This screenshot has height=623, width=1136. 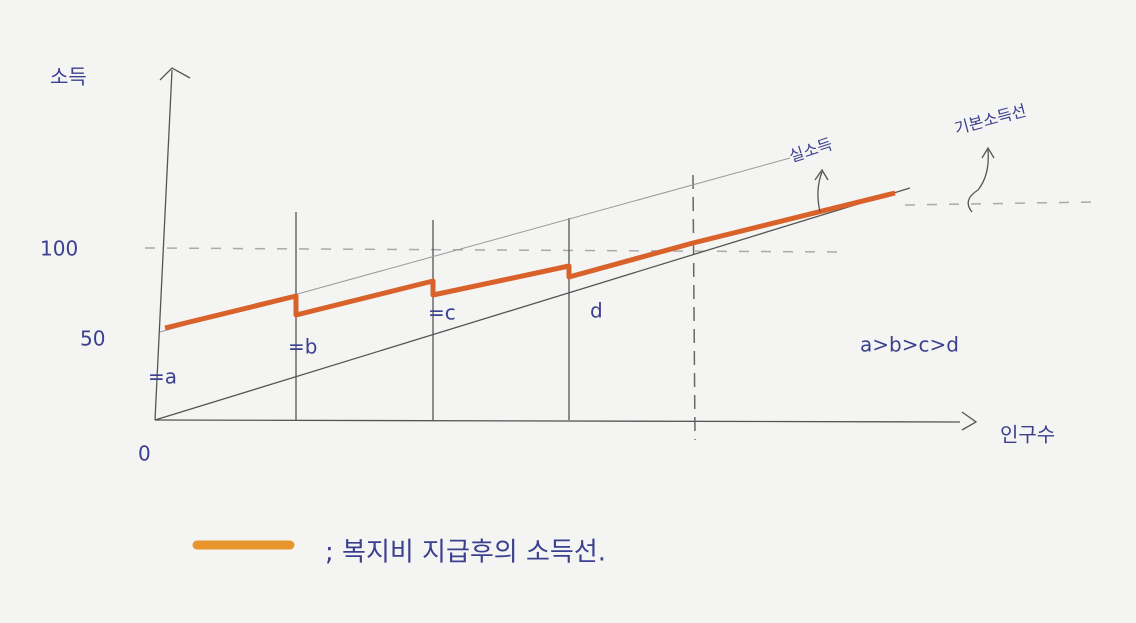 What do you see at coordinates (144, 454) in the screenshot?
I see `origin-label: 0` at bounding box center [144, 454].